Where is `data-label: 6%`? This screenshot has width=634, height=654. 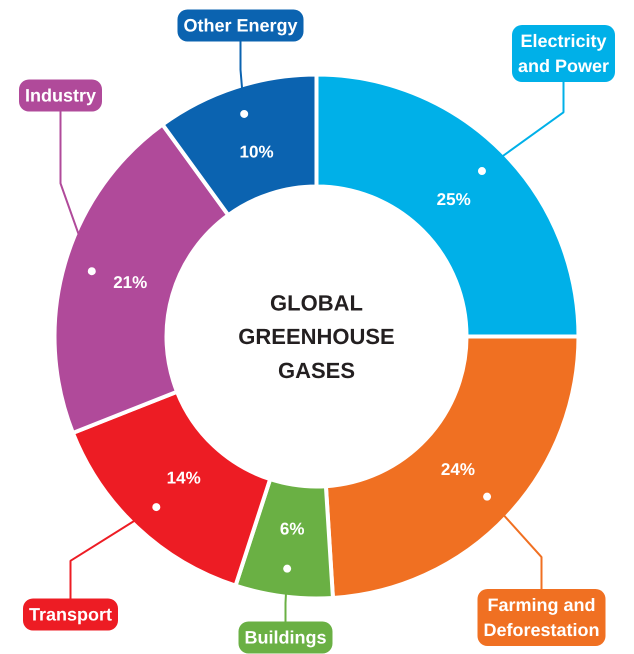 data-label: 6% is located at coordinates (292, 528).